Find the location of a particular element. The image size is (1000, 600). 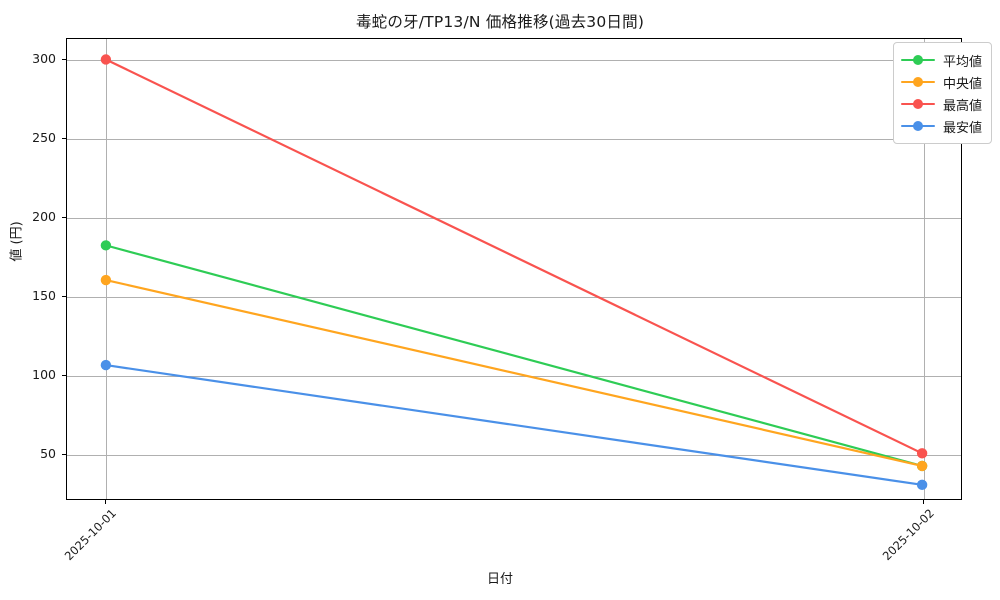

chart-title: 毒蛇の牙/TP13/N 価格推移(過去30日間) is located at coordinates (500, 22).